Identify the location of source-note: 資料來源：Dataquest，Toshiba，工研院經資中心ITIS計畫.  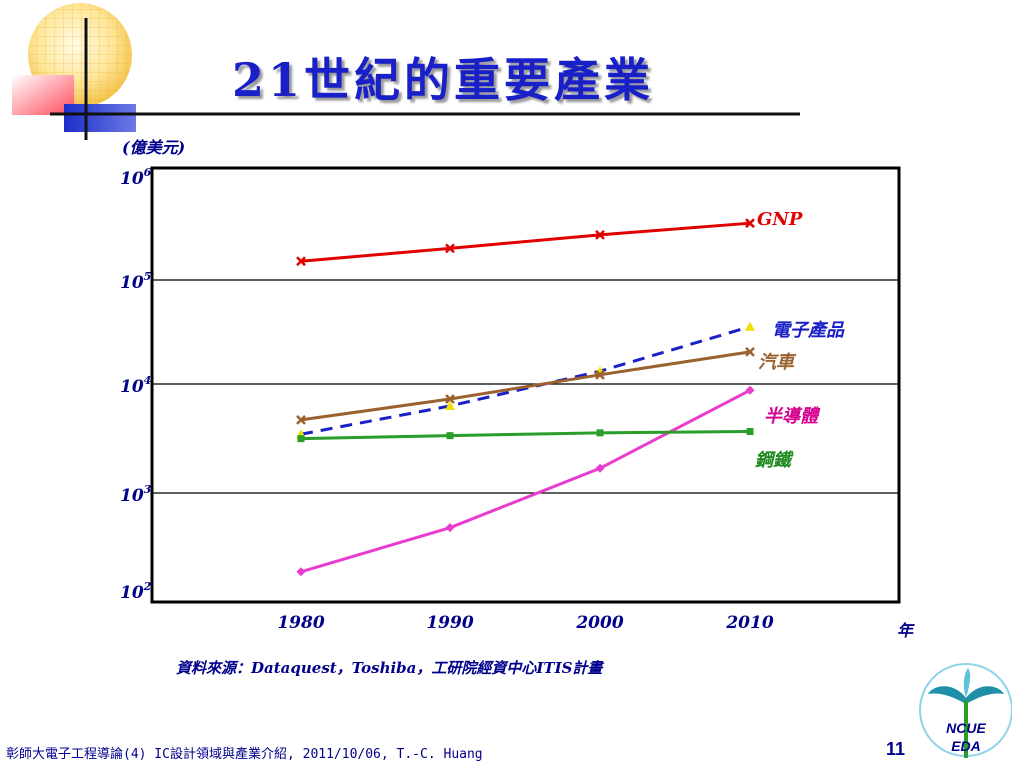
(389, 668).